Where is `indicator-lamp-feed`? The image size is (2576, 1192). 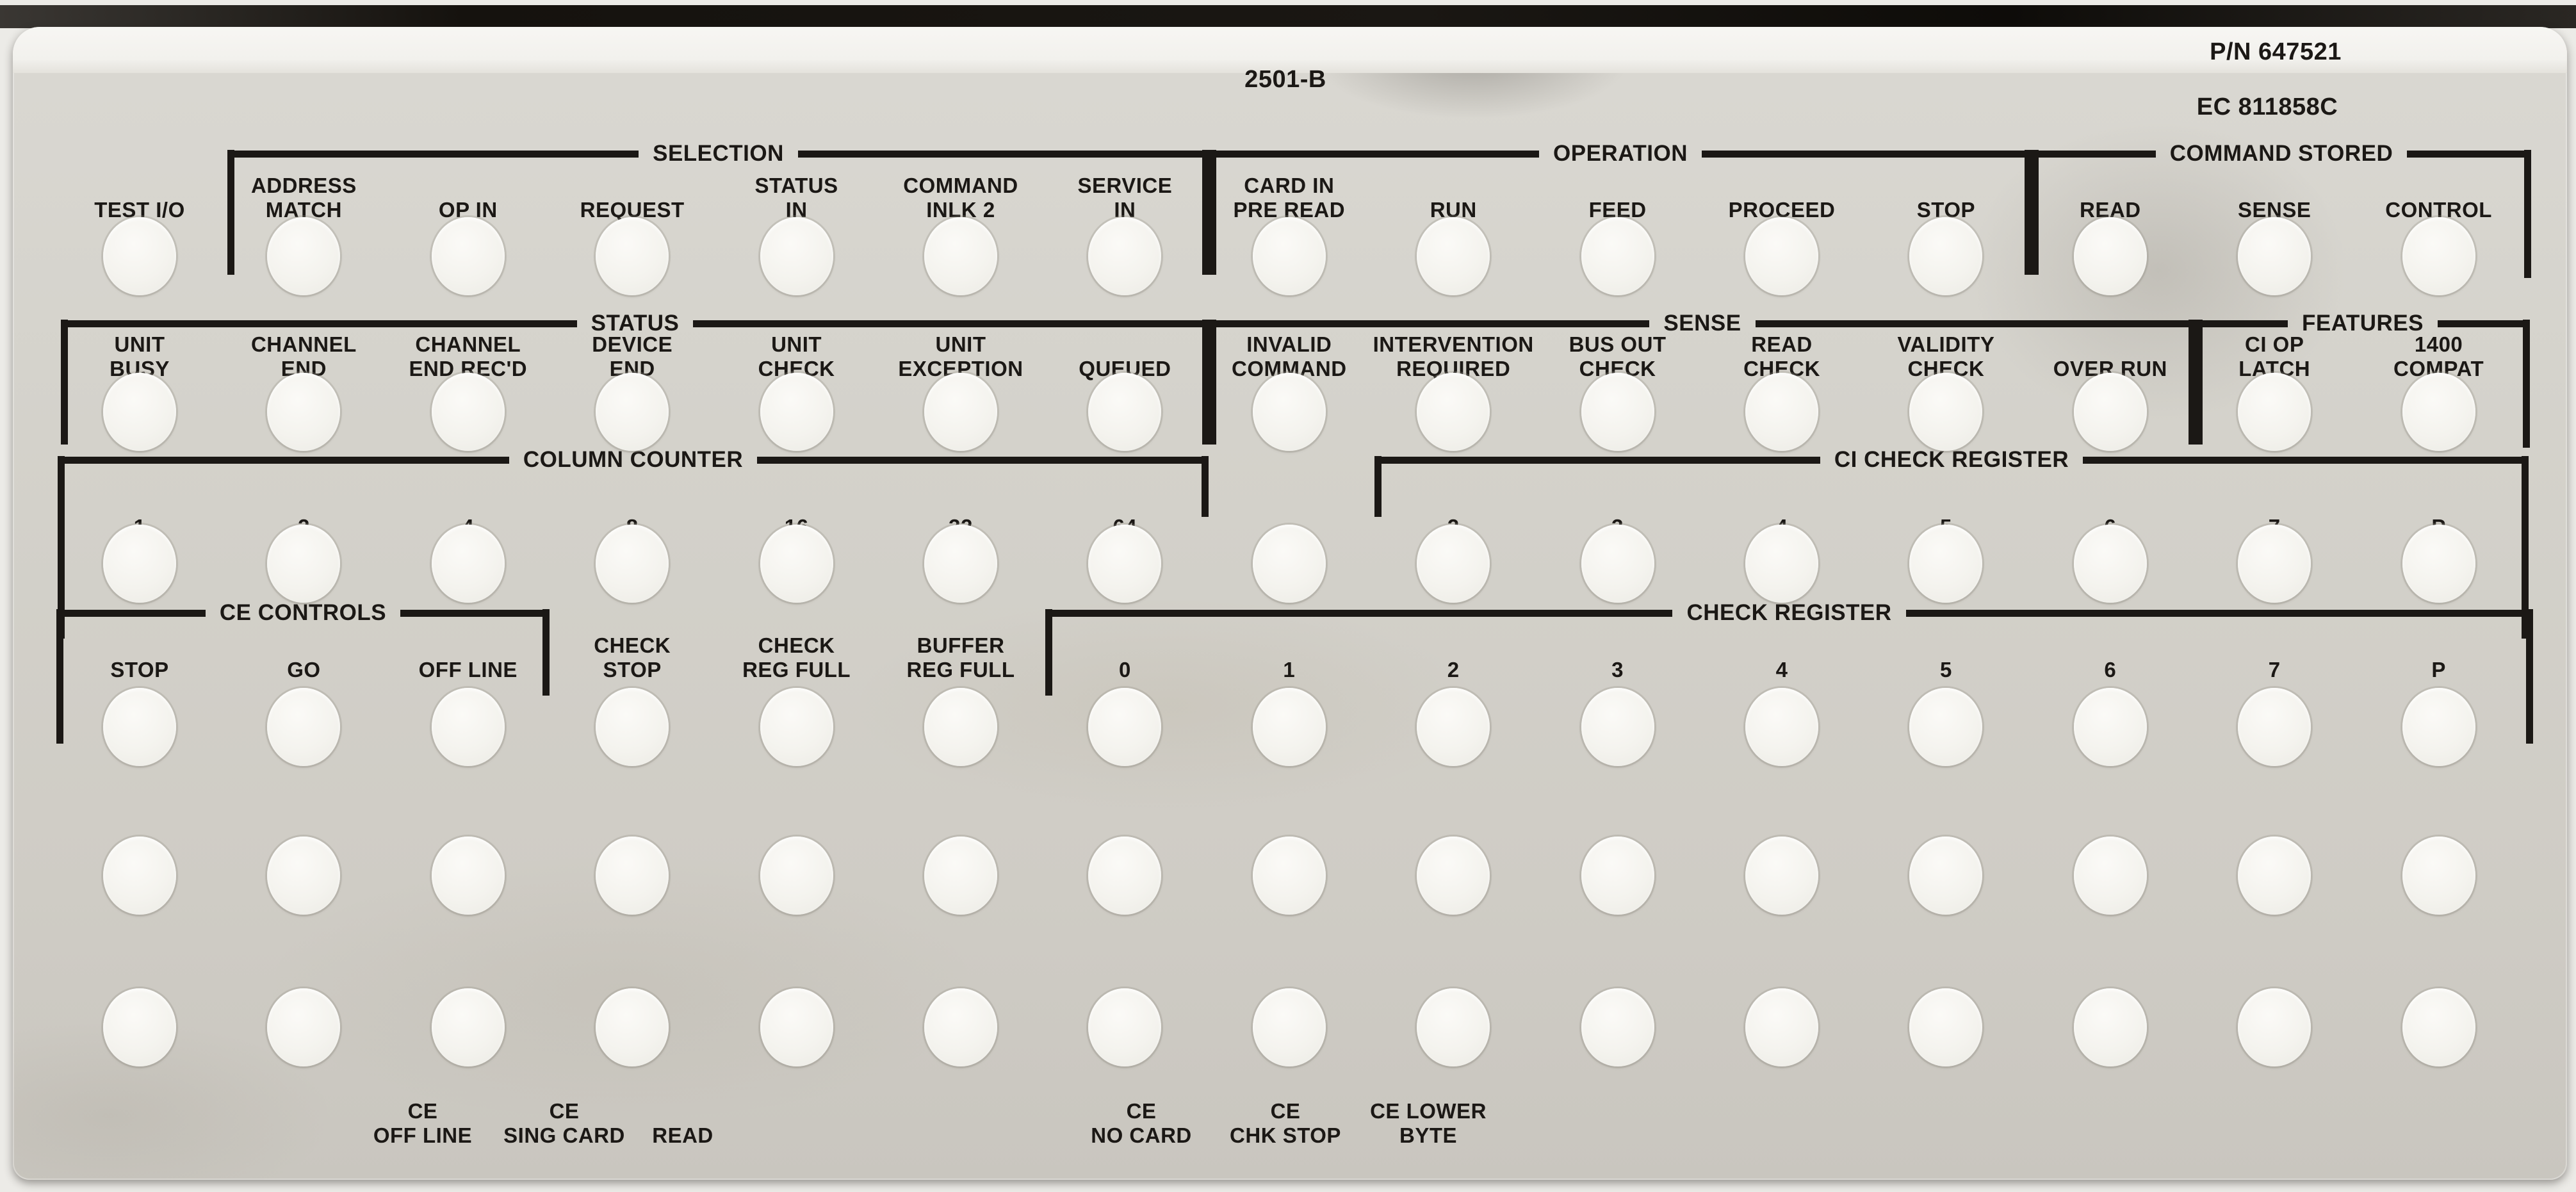
indicator-lamp-feed is located at coordinates (1617, 256).